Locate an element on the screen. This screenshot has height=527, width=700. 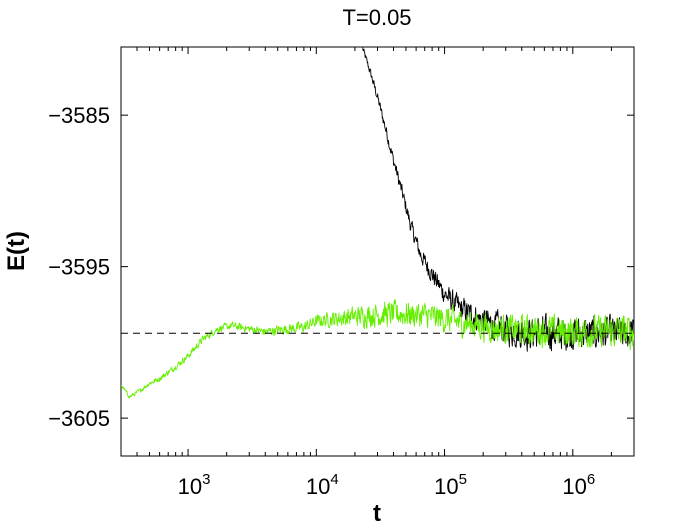
x-tick-label-2: 10⁵ is located at coordinates (450, 485).